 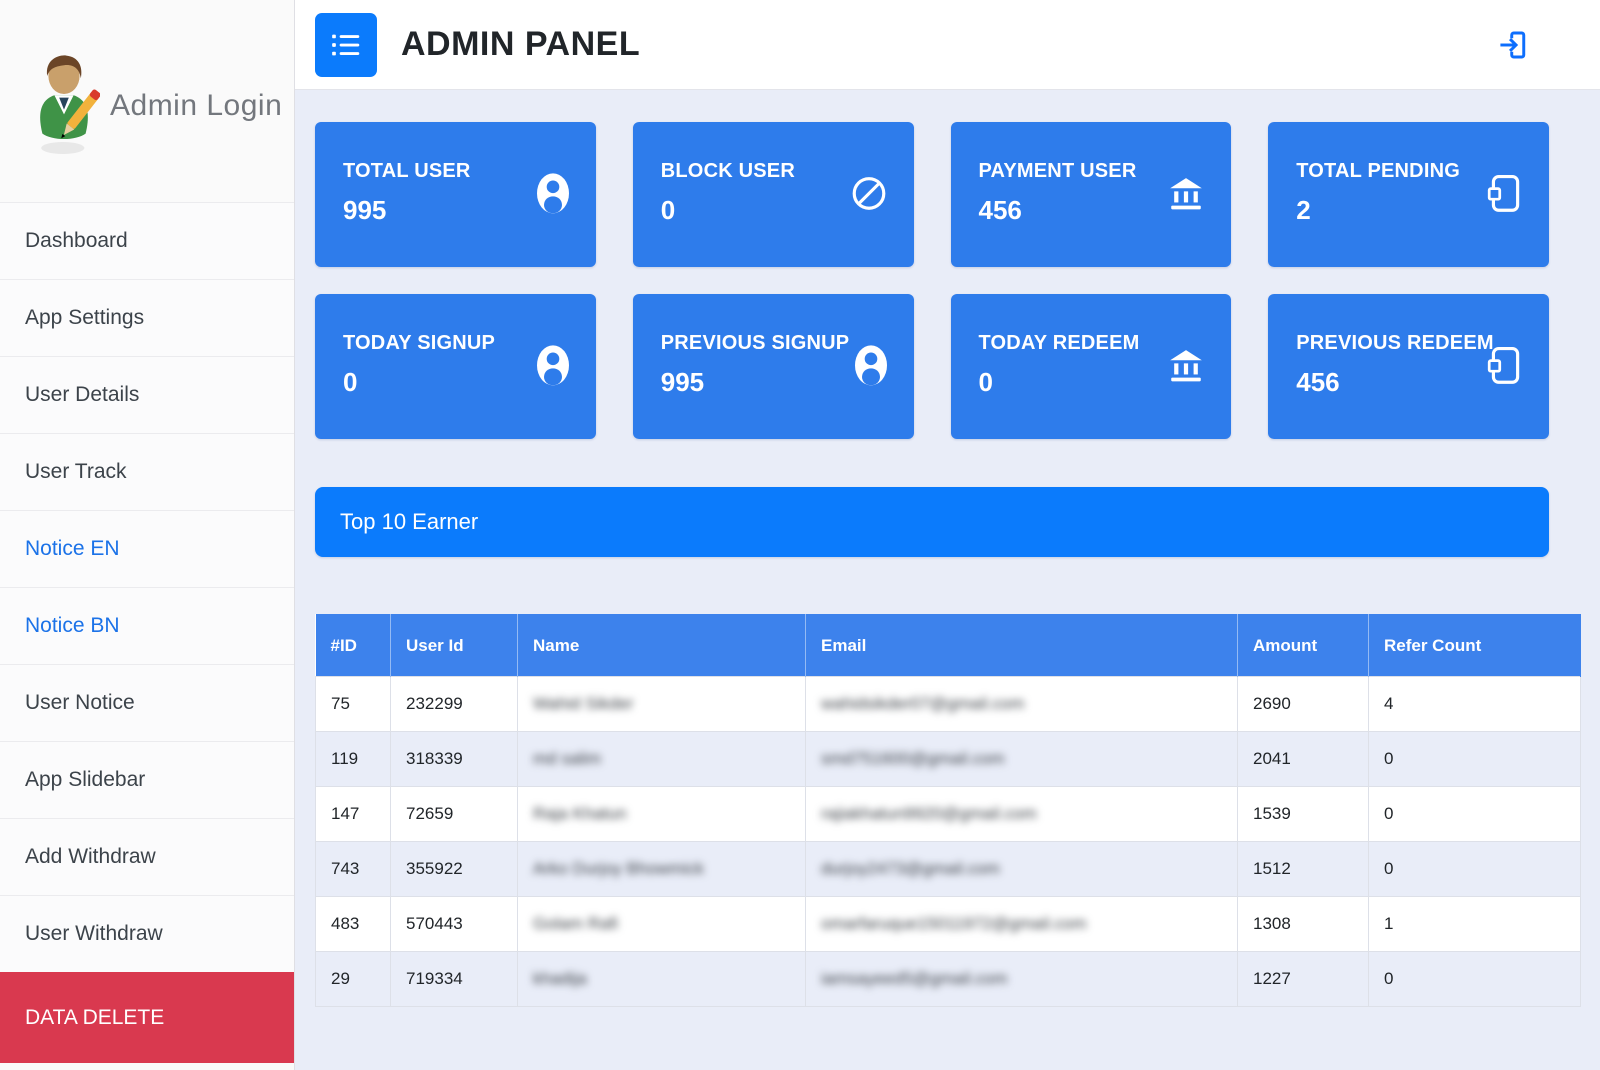 What do you see at coordinates (755, 343) in the screenshot?
I see `stat-card-title: PREVIOUS SIGNUP` at bounding box center [755, 343].